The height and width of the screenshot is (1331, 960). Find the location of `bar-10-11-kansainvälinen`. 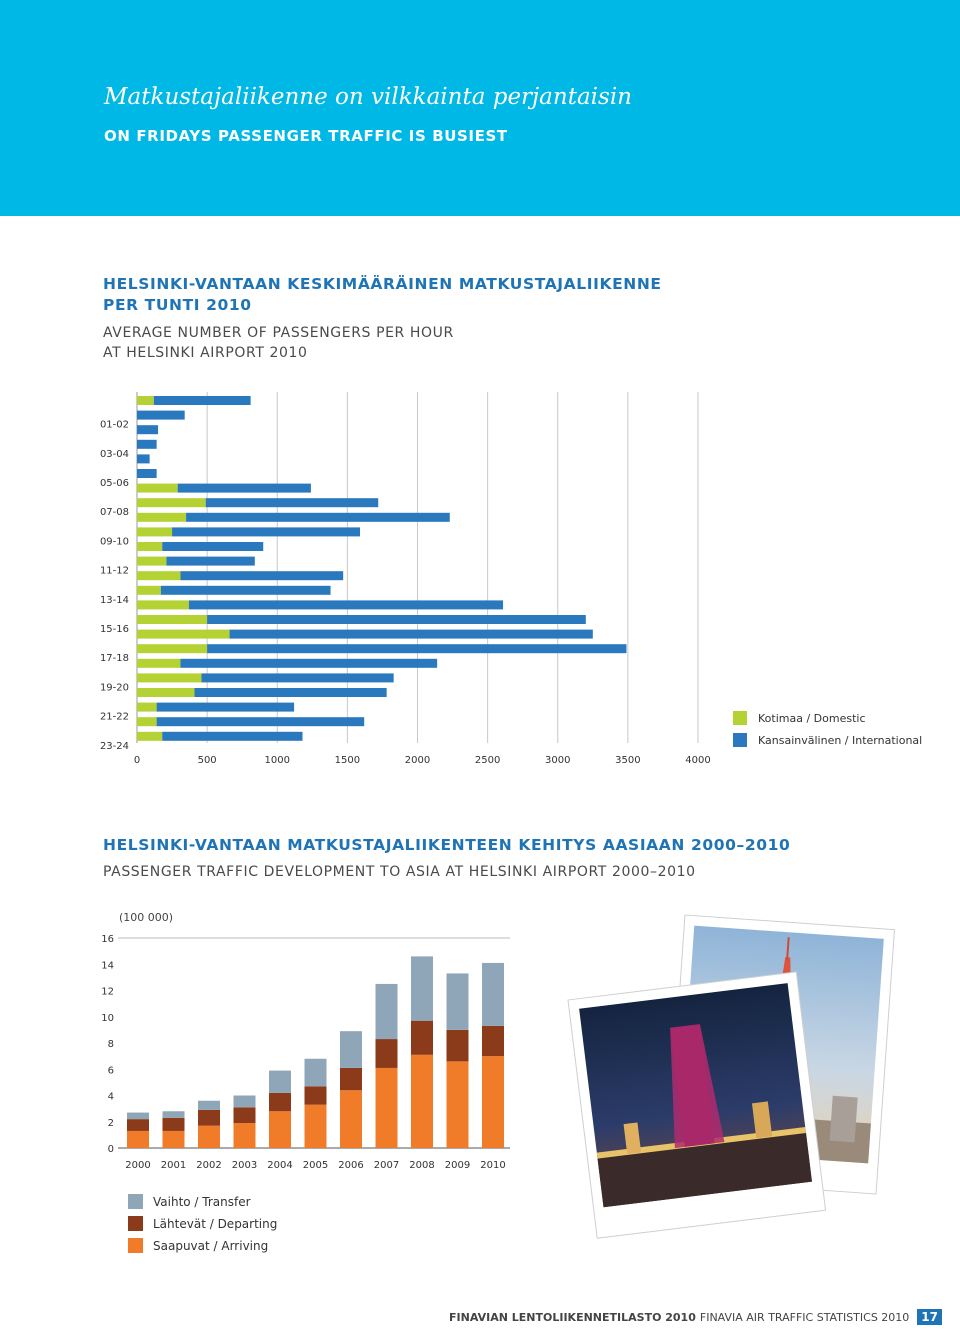

bar-10-11-kansainvälinen is located at coordinates (213, 546).